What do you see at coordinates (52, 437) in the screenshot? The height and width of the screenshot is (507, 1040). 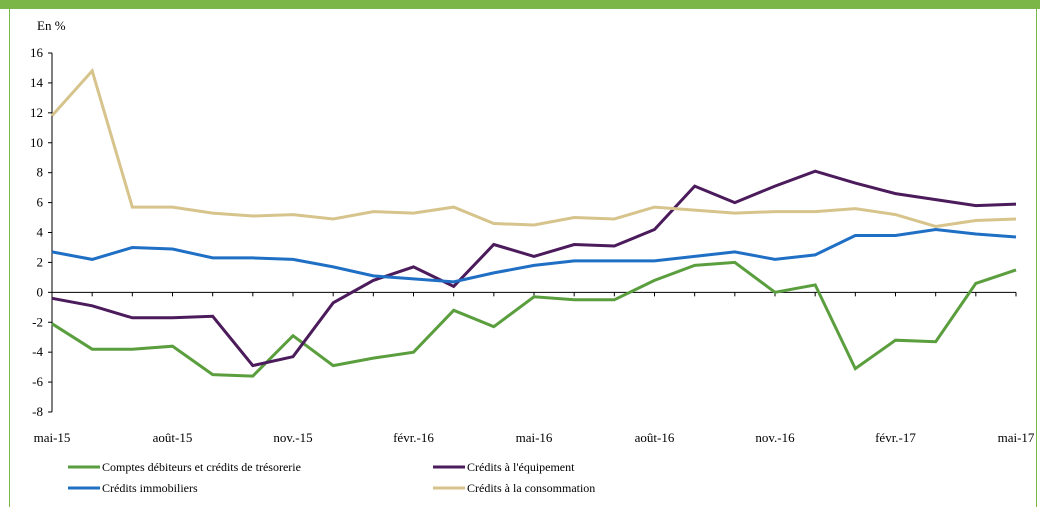 I see `x-tick-label: mai-15` at bounding box center [52, 437].